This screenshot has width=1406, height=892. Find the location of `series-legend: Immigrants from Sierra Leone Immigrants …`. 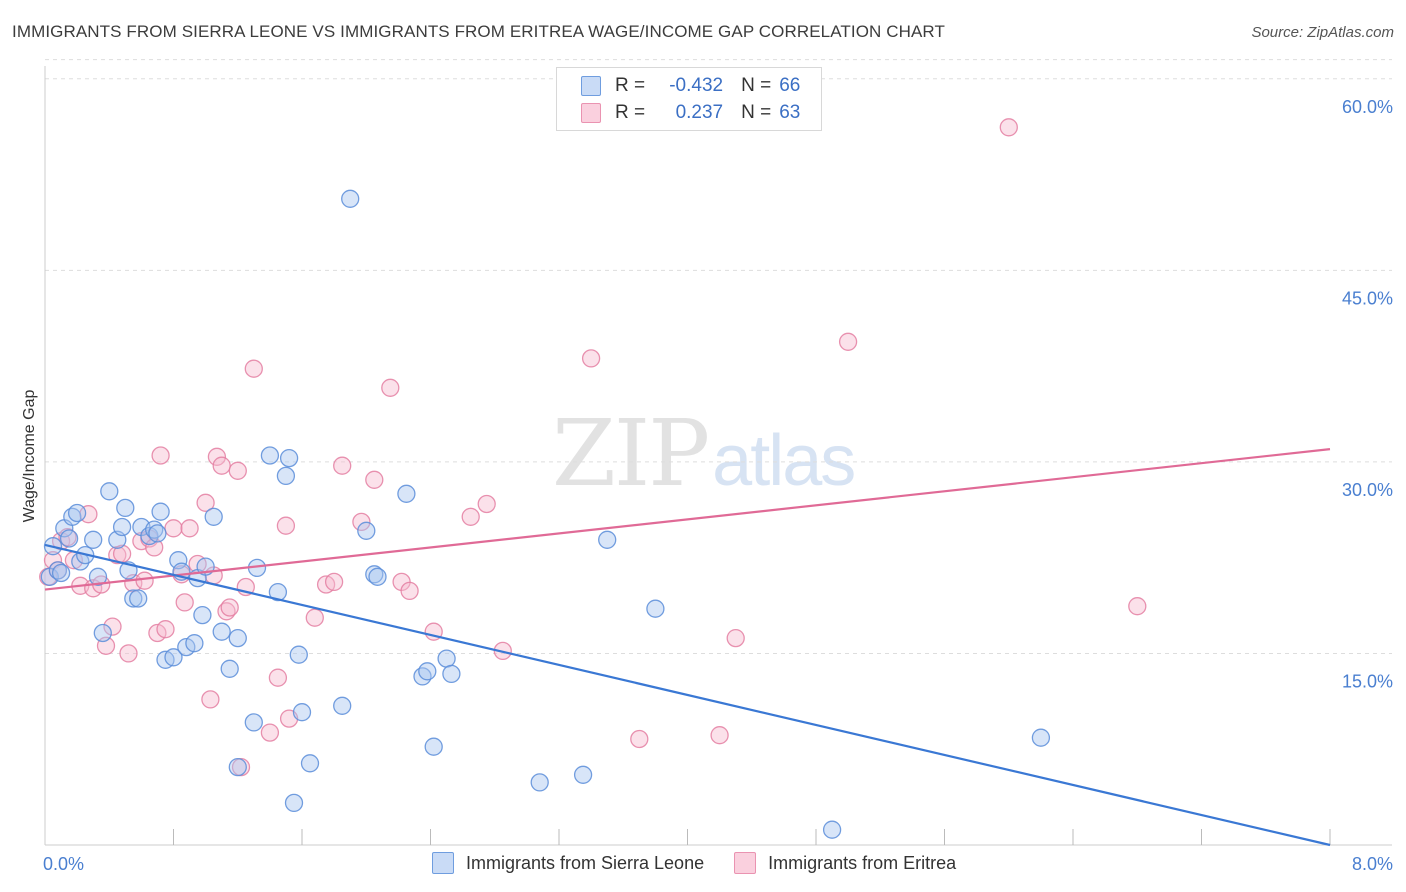

series-legend: Immigrants from Sierra Leone Immigrants … is located at coordinates (709, 863).